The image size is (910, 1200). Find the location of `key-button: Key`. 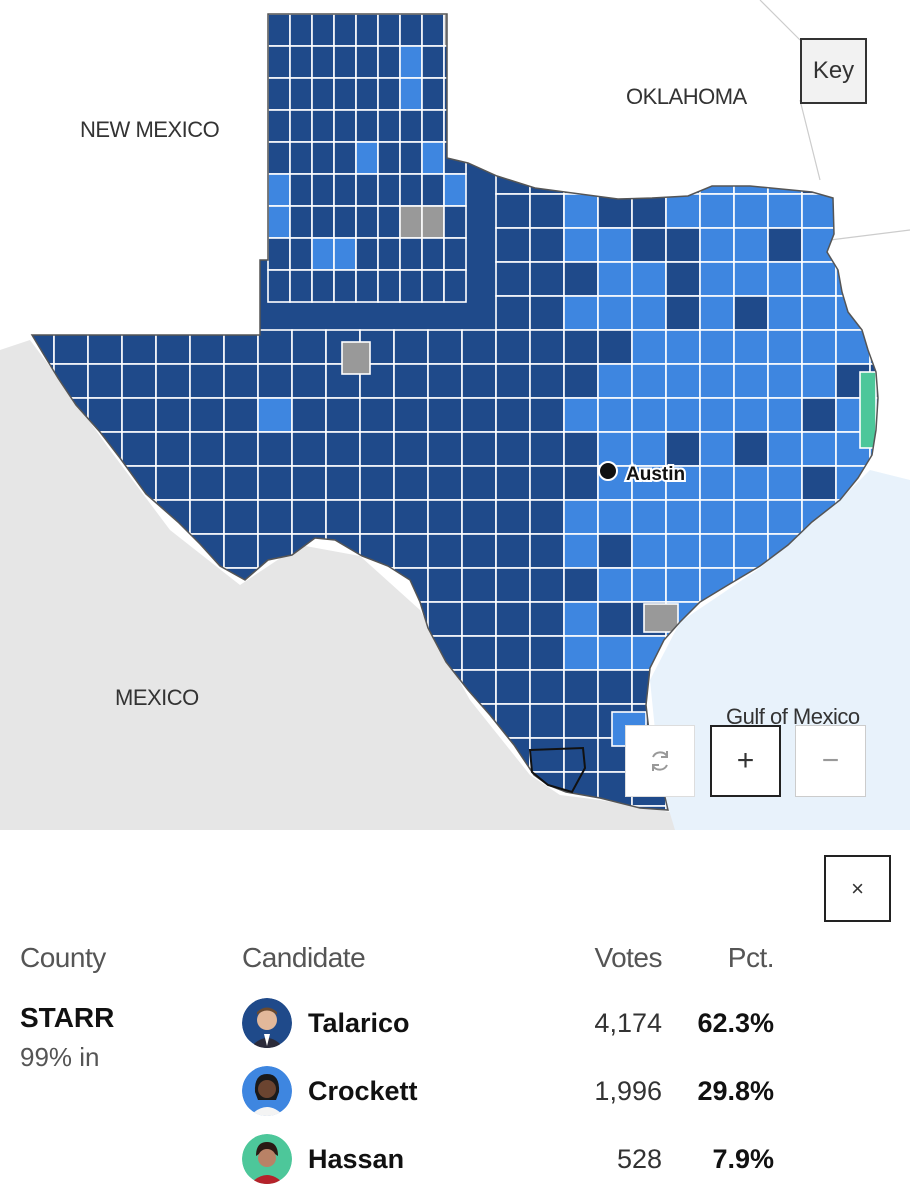

key-button: Key is located at coordinates (833, 71).